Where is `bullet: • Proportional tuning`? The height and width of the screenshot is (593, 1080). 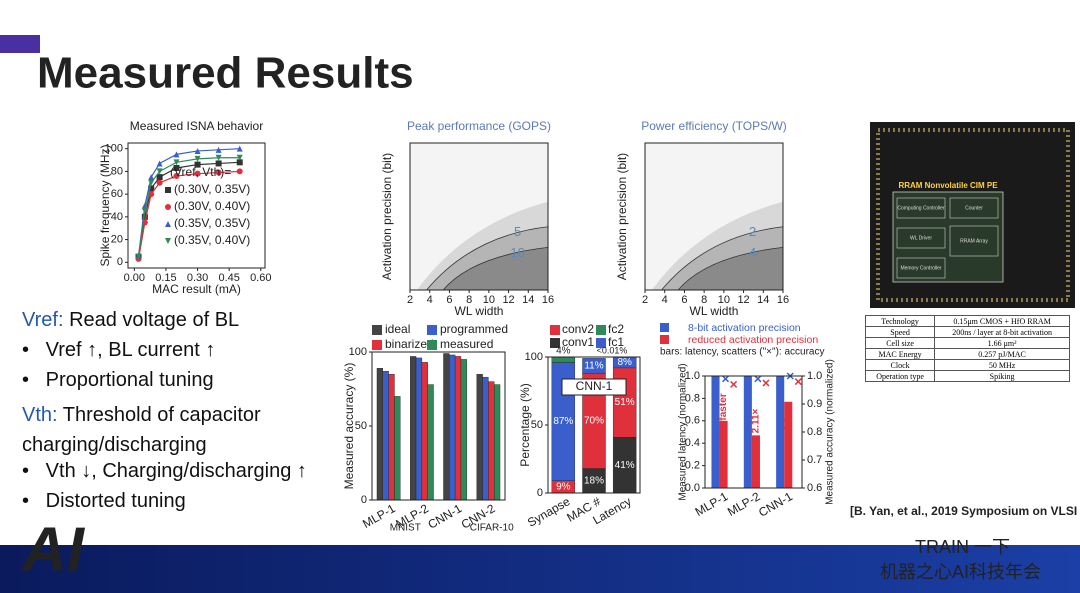 bullet: • Proportional tuning is located at coordinates (118, 380).